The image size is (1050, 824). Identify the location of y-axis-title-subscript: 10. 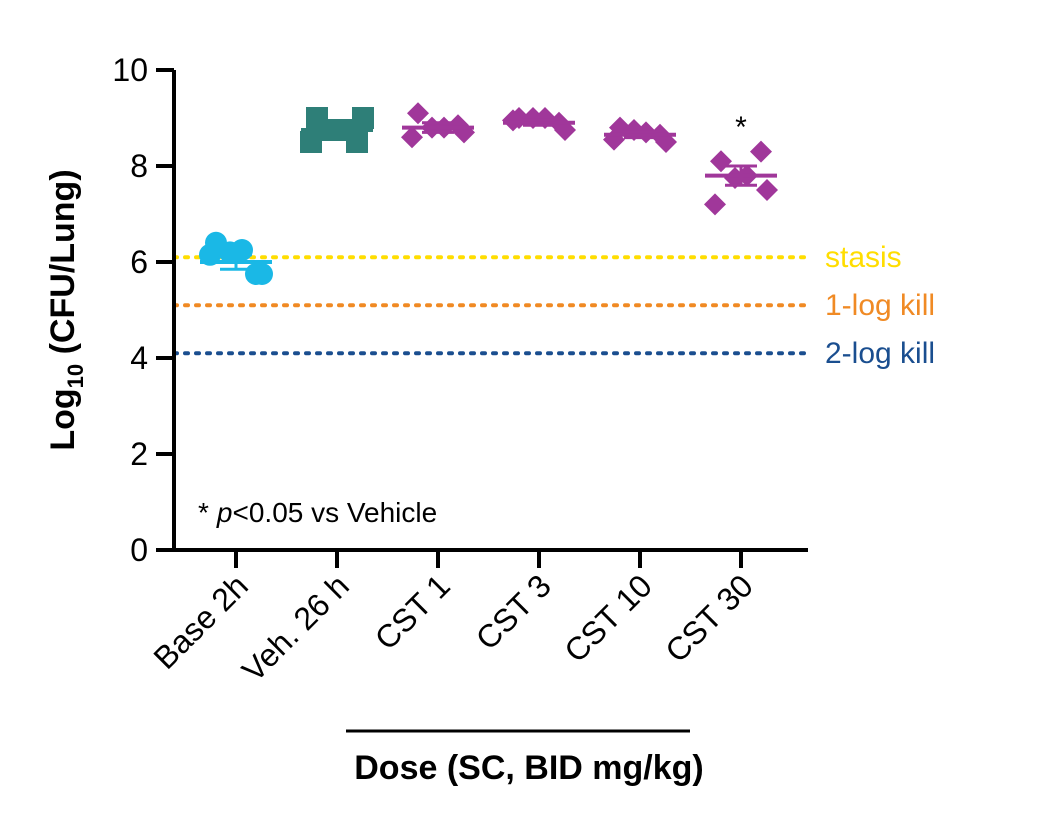
(75, 376).